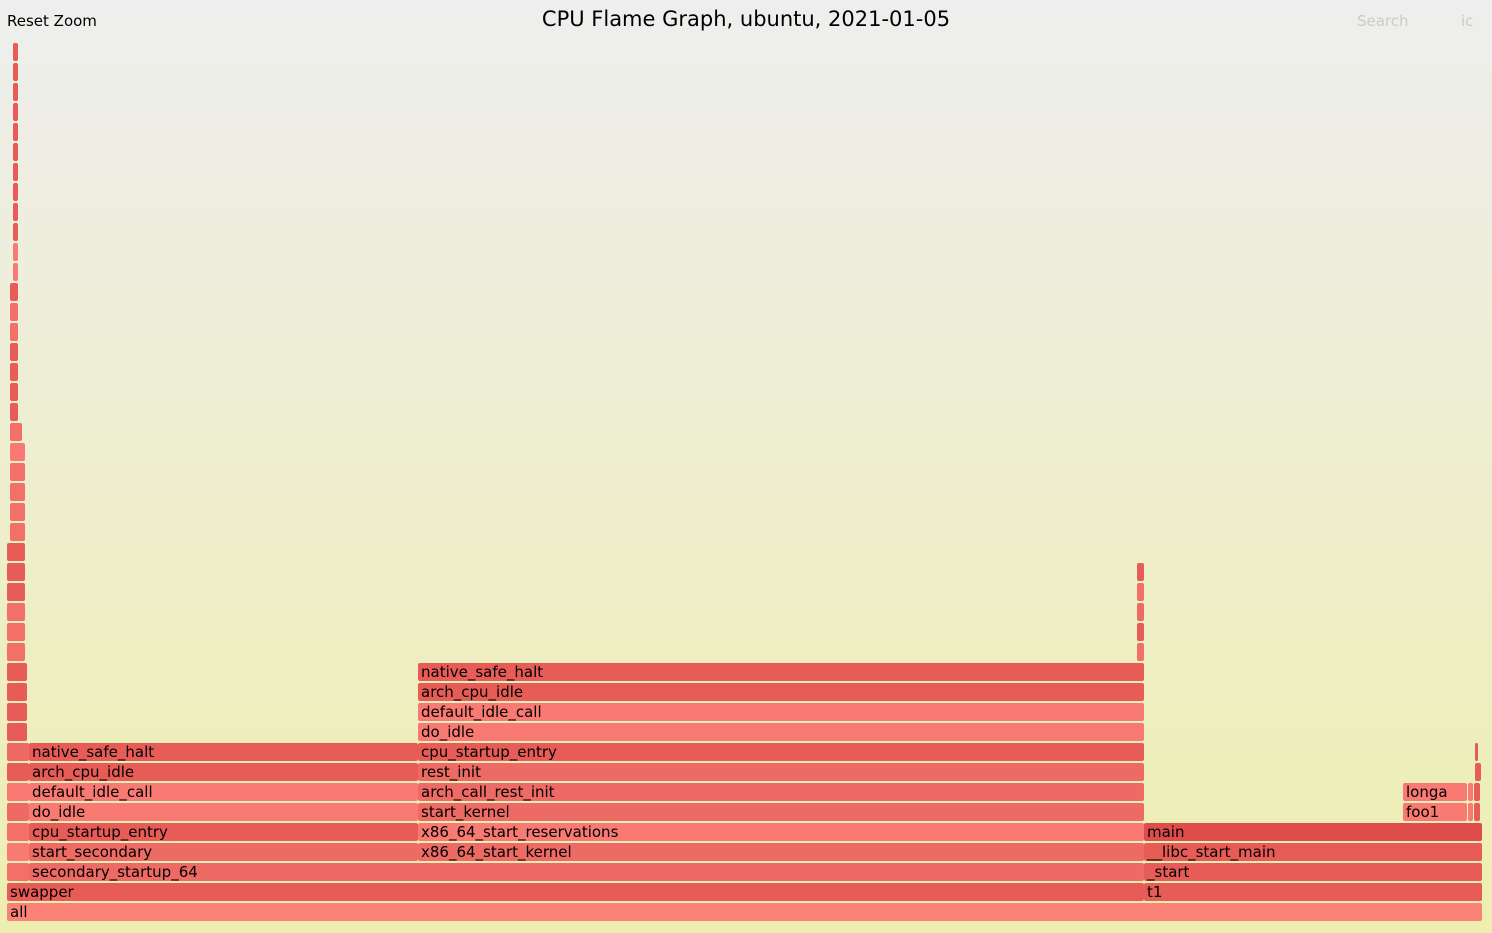 The height and width of the screenshot is (933, 1492). What do you see at coordinates (520, 832) in the screenshot?
I see `frame-label: x86_64_start_reservations` at bounding box center [520, 832].